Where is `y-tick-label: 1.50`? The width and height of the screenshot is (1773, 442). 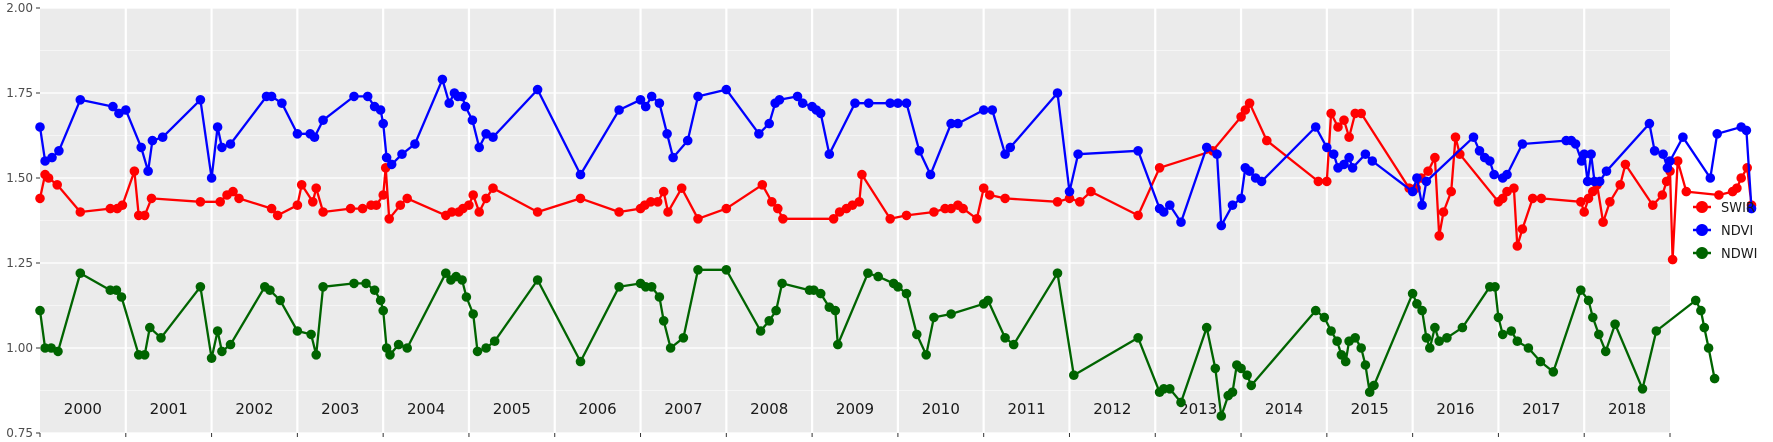
y-tick-label: 1.50 is located at coordinates (19, 178).